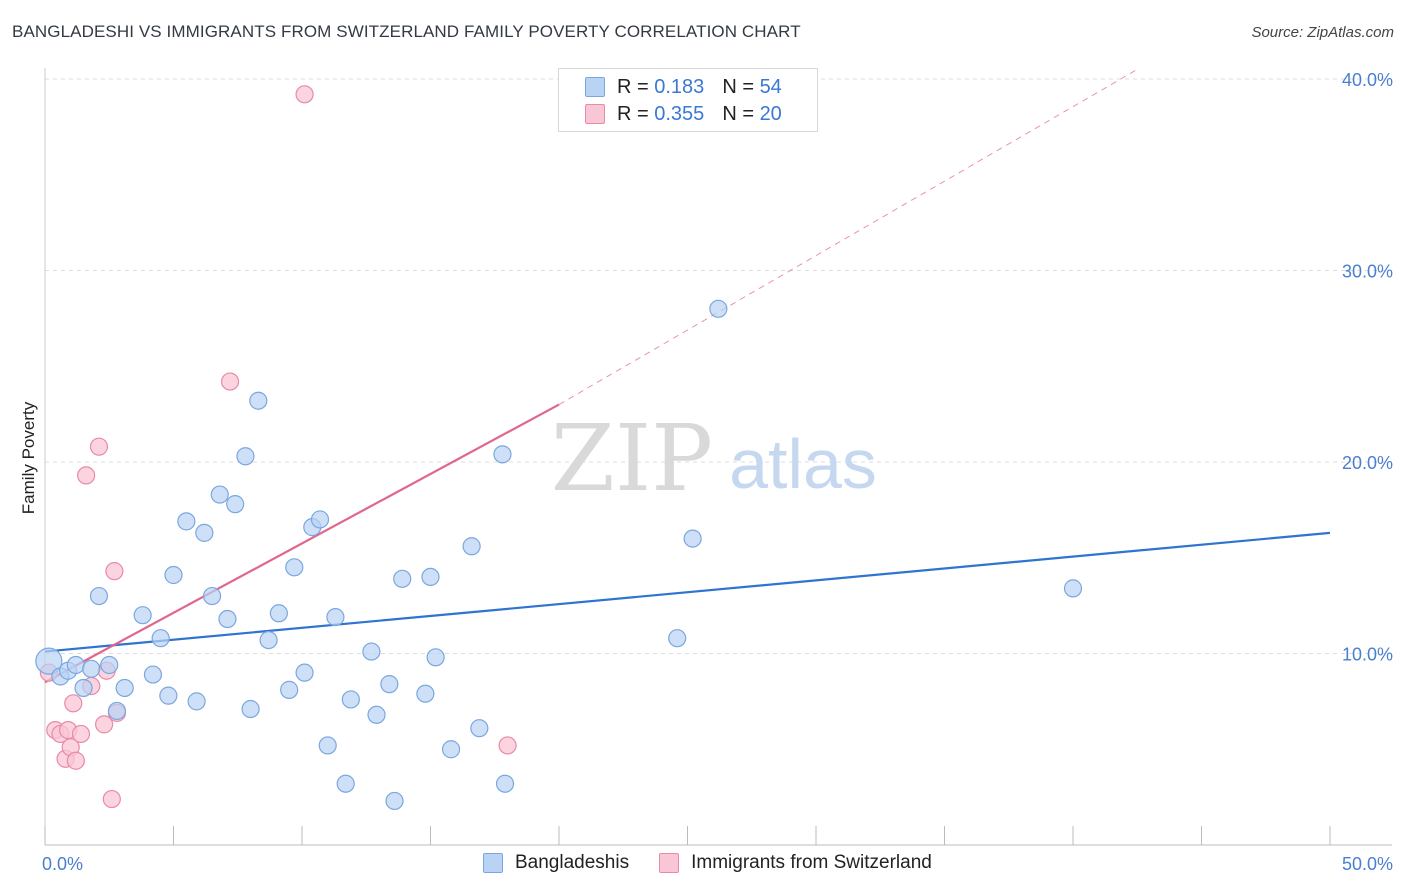 This screenshot has height=892, width=1406. What do you see at coordinates (679, 86) in the screenshot?
I see `legend-r-value: 0.183` at bounding box center [679, 86].